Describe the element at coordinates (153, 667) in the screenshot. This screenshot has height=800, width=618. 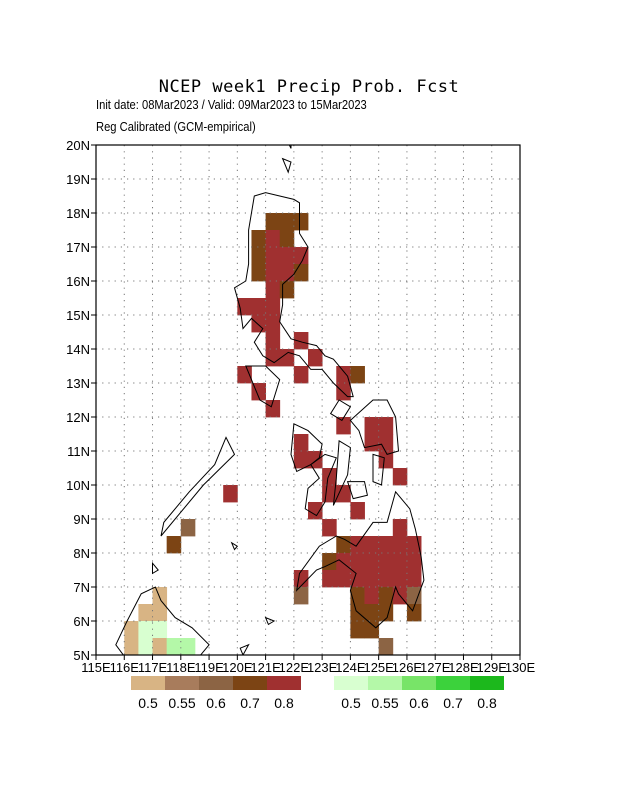
I see `x-tick-label: 117E` at that location.